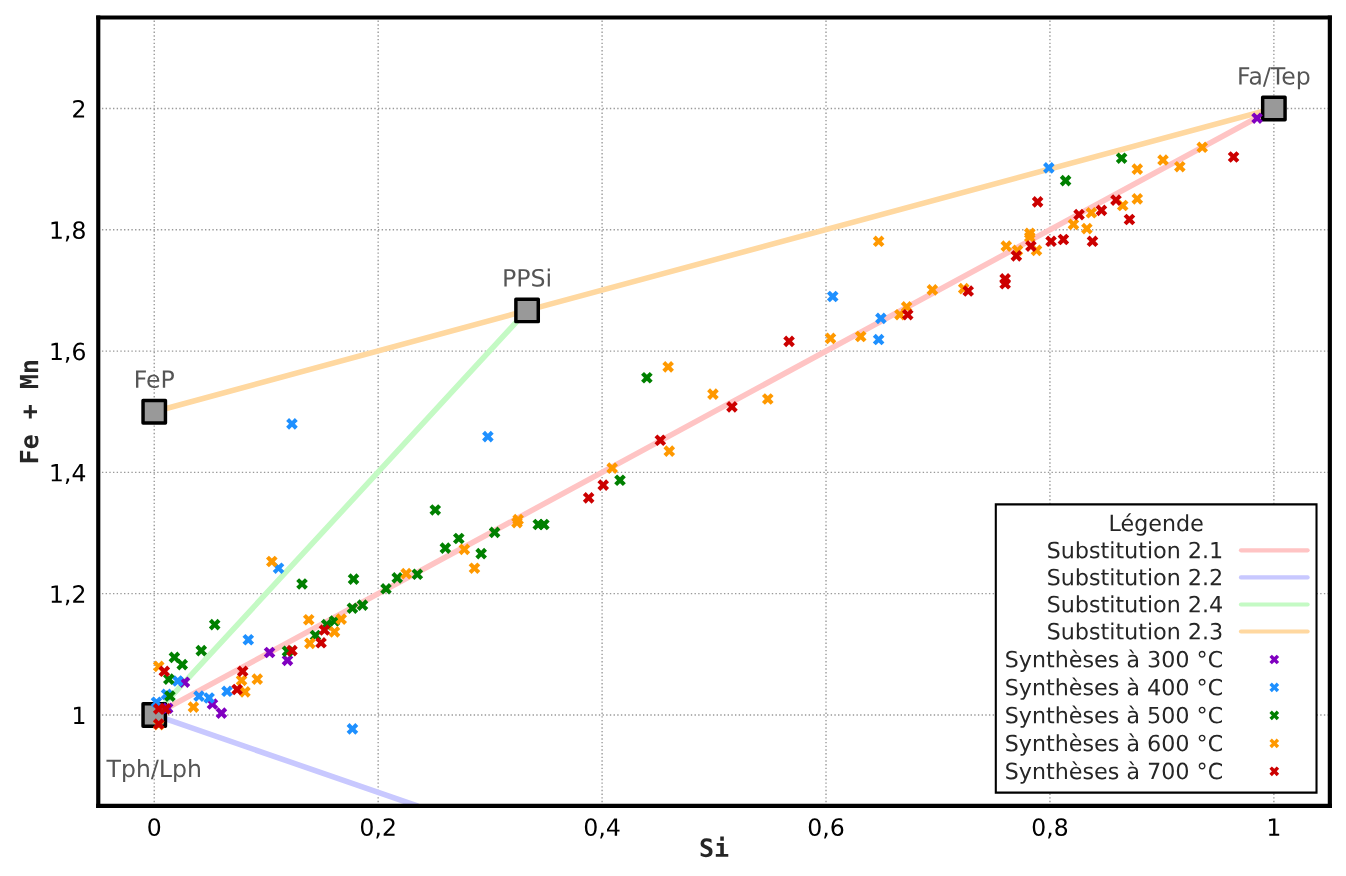  Describe the element at coordinates (1114, 744) in the screenshot. I see `legend-label: Synthèses à 600 °C` at that location.